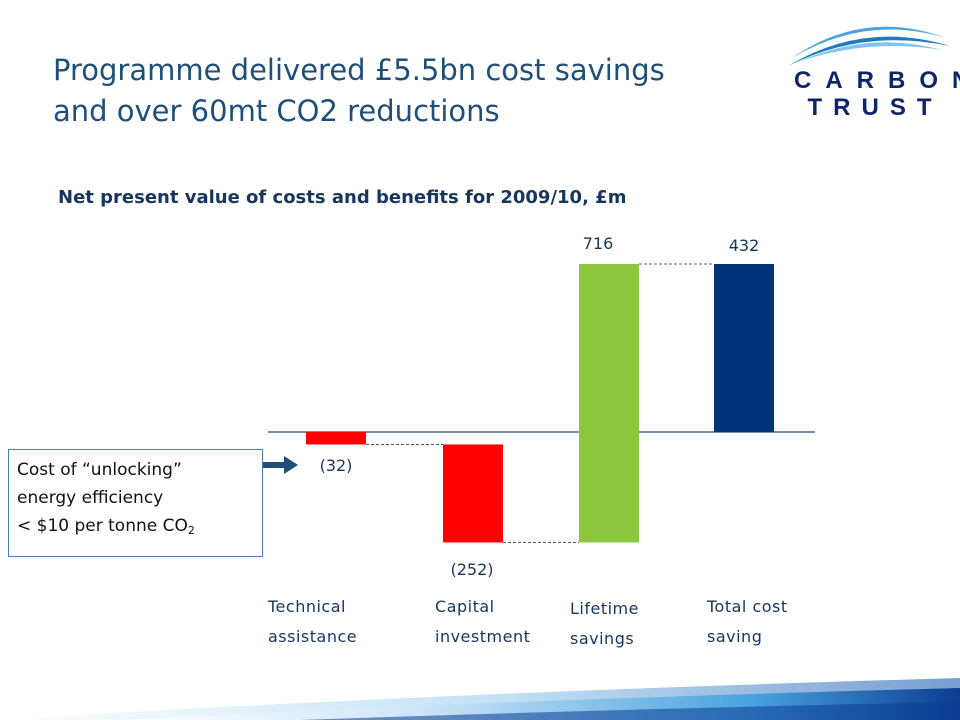 The image size is (960, 720). What do you see at coordinates (359, 70) in the screenshot?
I see `title-line-1: Programme delivered £5.5bn cost savings` at bounding box center [359, 70].